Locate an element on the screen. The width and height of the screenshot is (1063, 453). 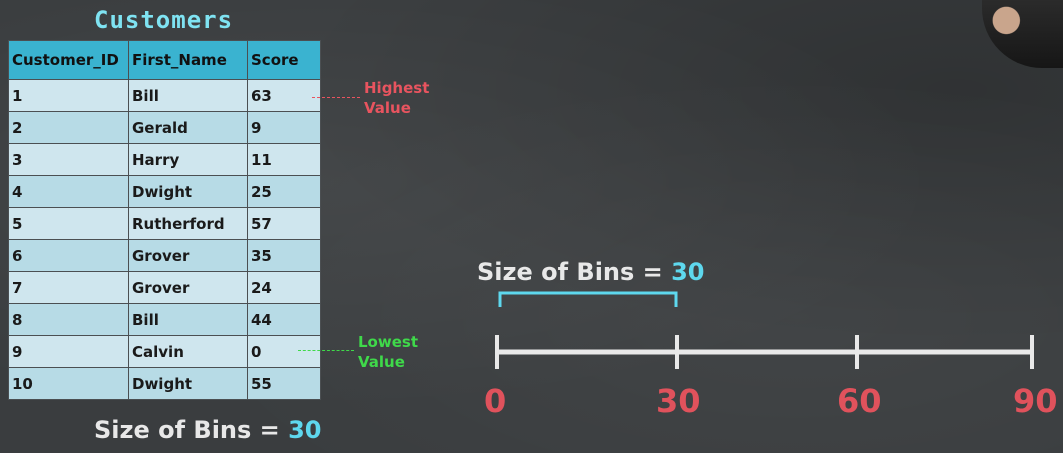
lowest-value-annotation: Lowest Value is located at coordinates (388, 352).